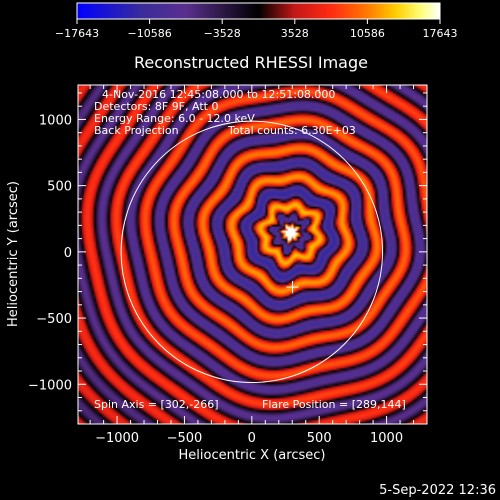  I want to click on colorbar-frame, so click(258, 11).